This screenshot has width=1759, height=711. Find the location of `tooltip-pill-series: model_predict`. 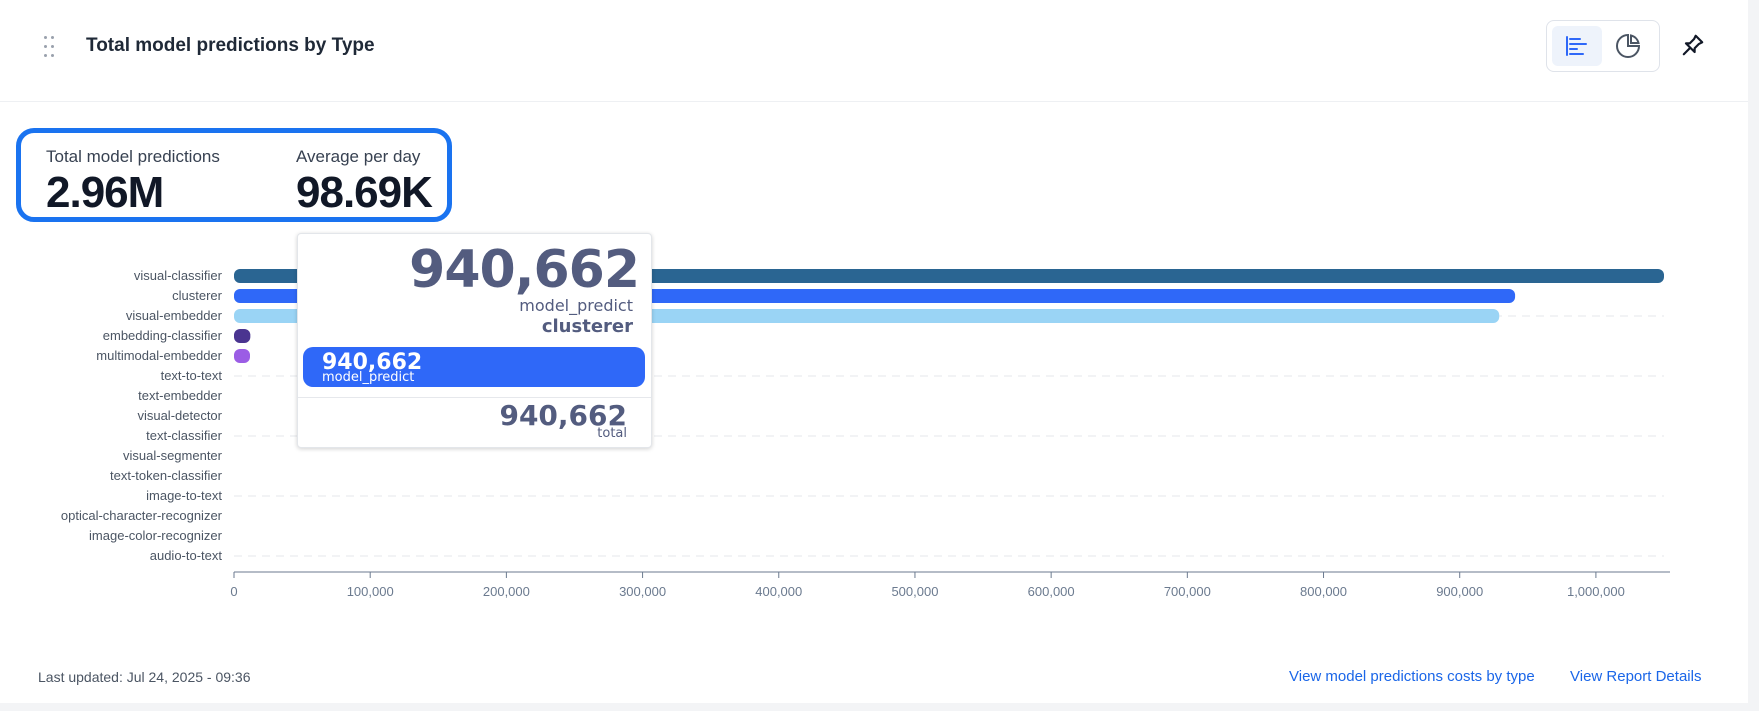

tooltip-pill-series: model_predict is located at coordinates (368, 377).